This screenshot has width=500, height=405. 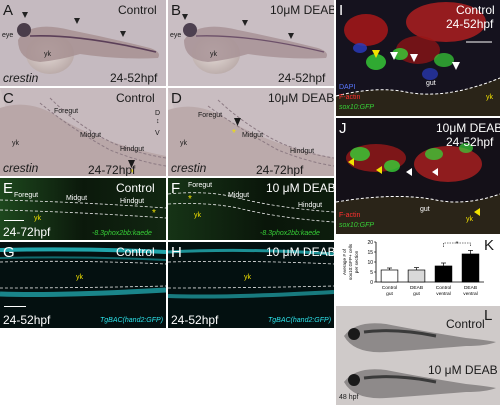 I want to click on panel-f-fluor: *, so click(x=251, y=209).